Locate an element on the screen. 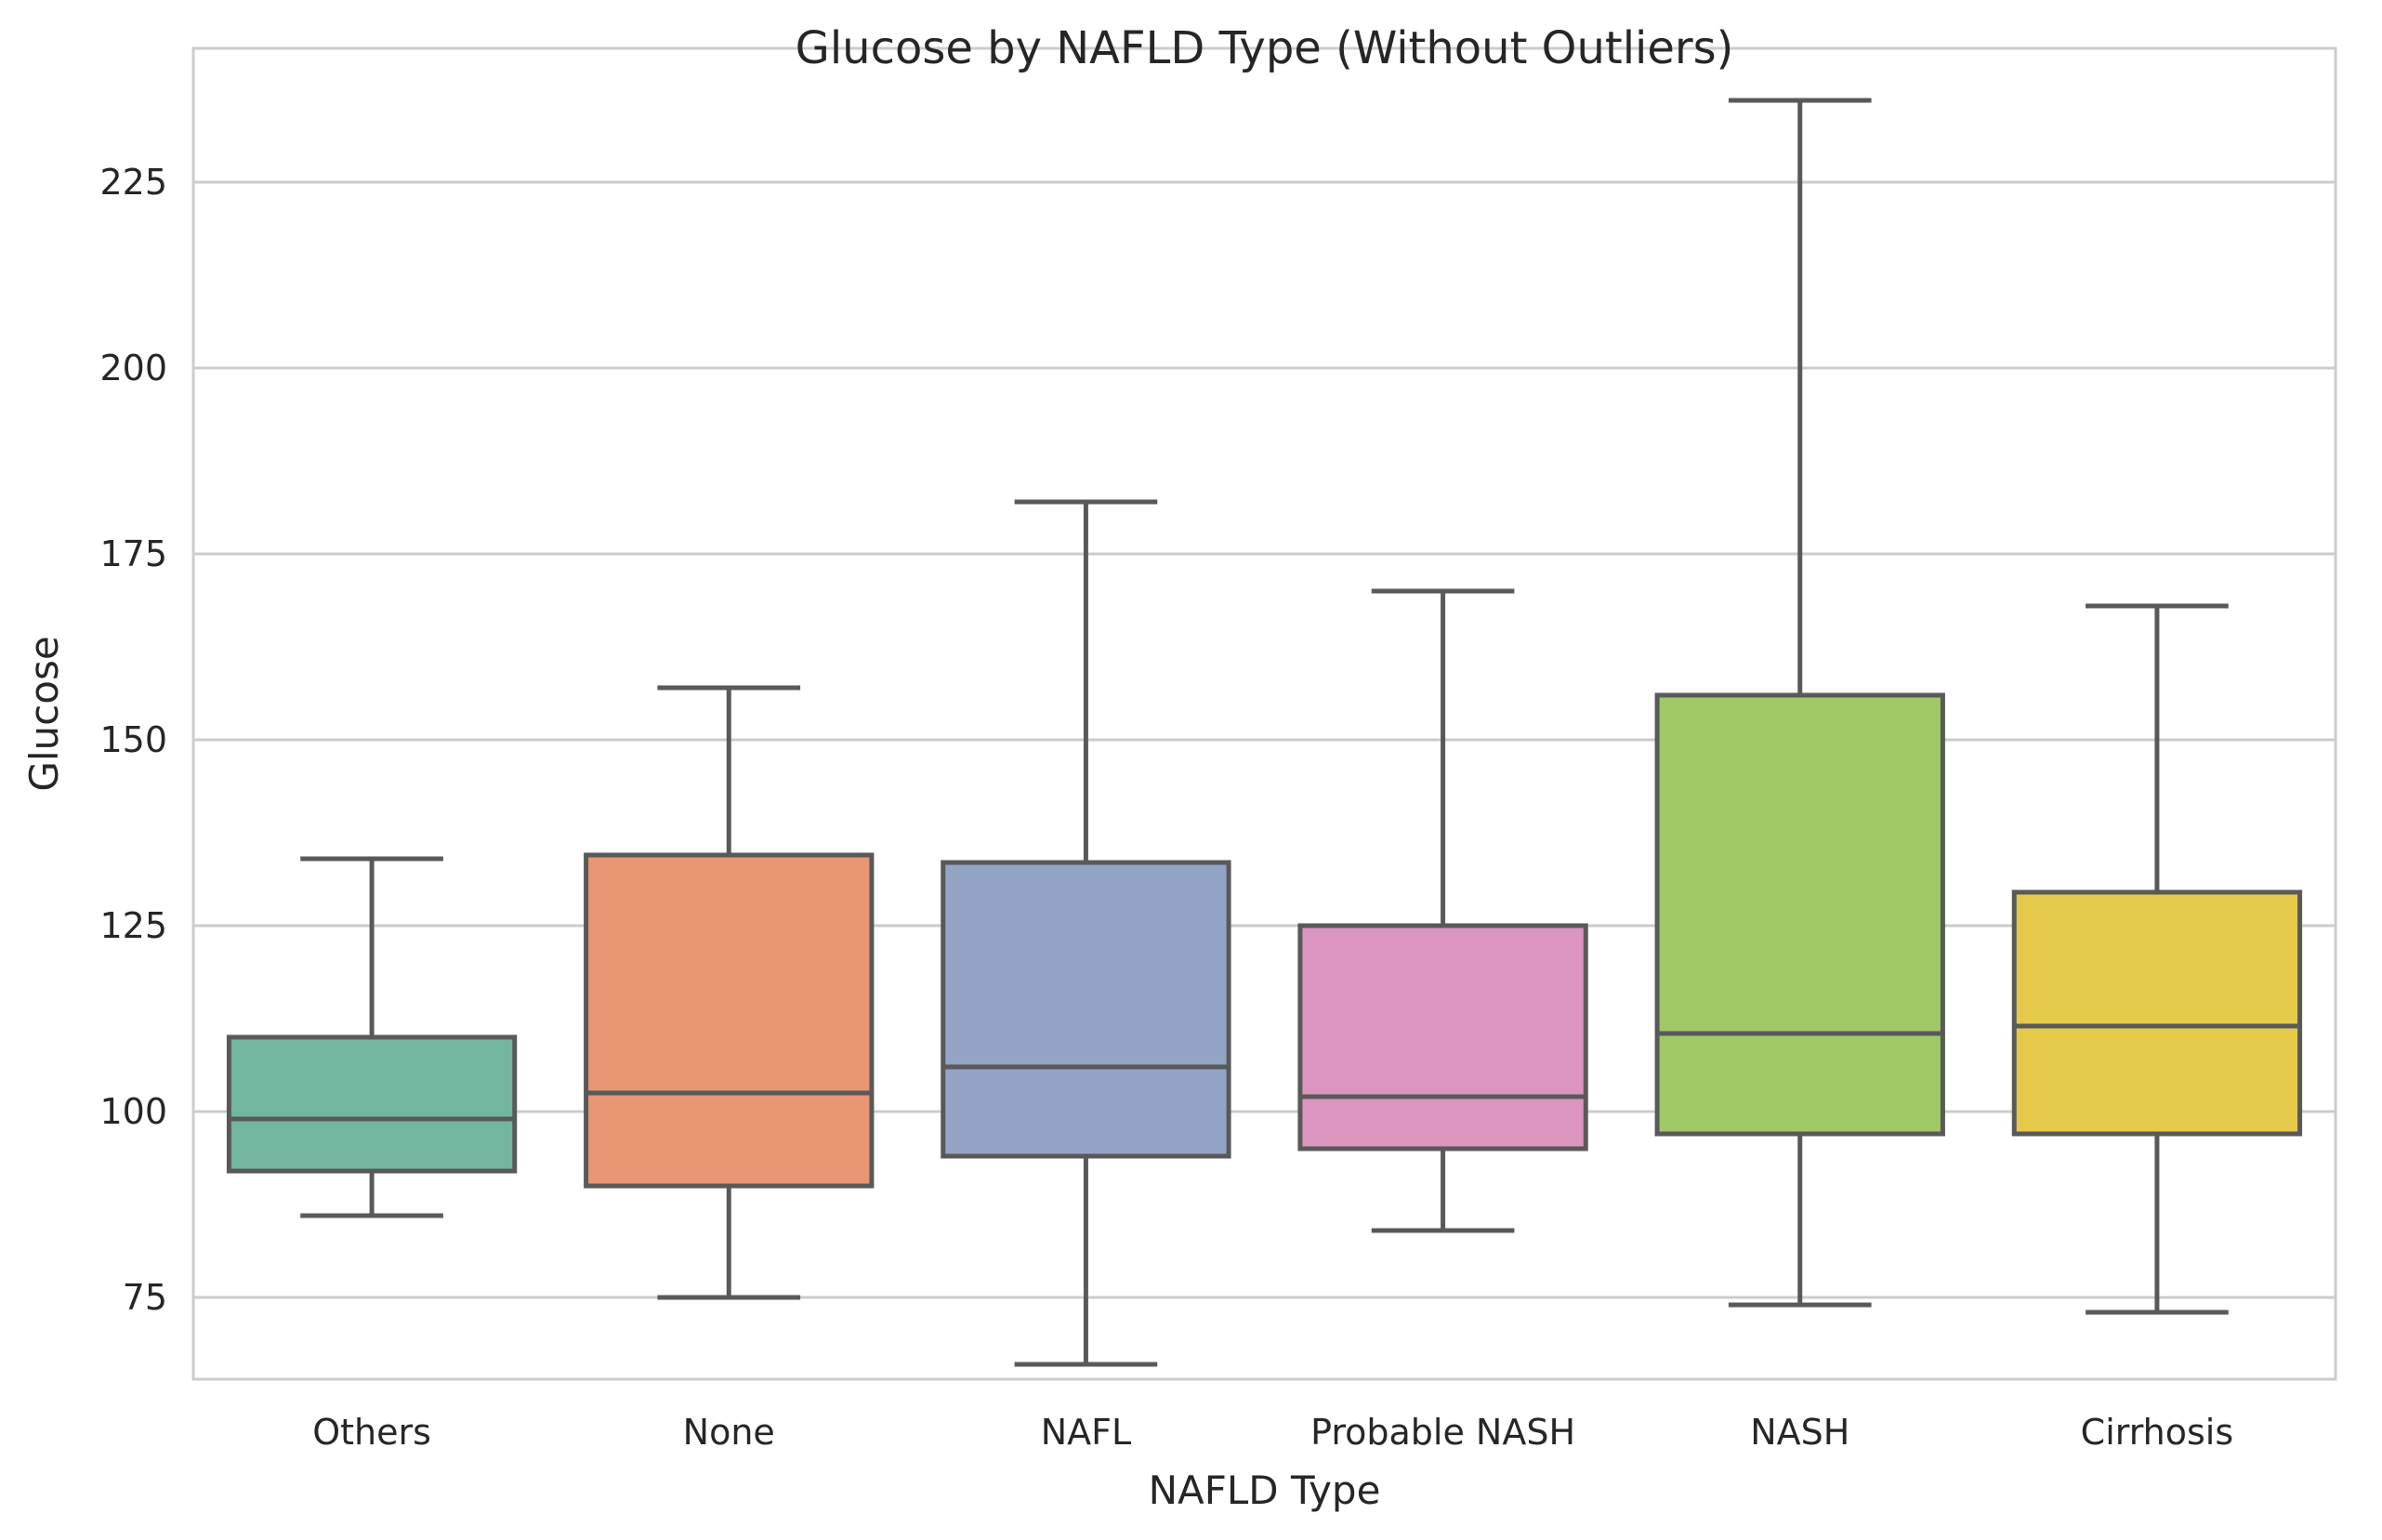 The image size is (2382, 1540). x-tick-label-nafl: NAFL is located at coordinates (1086, 1432).